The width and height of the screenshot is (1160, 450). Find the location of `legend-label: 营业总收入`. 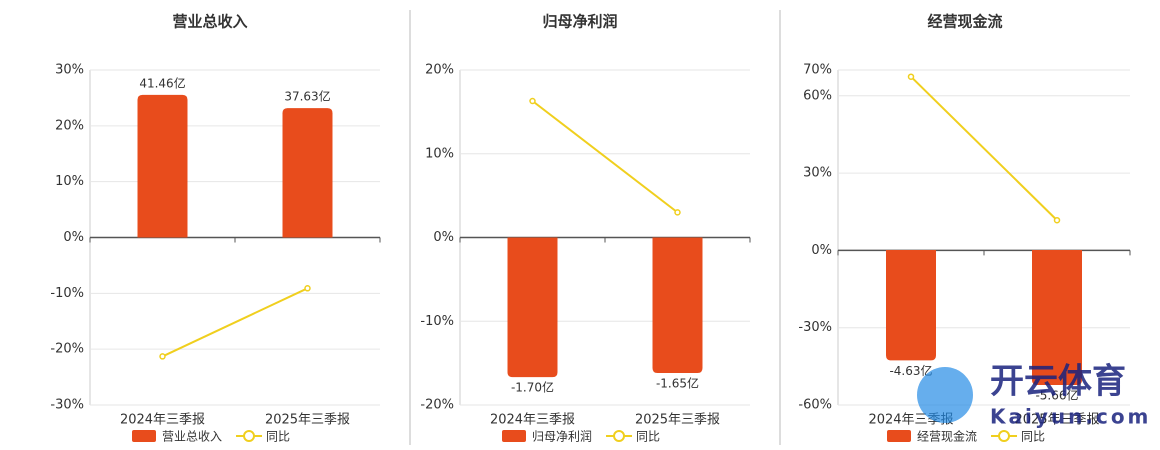

legend-label: 营业总收入 is located at coordinates (192, 437).